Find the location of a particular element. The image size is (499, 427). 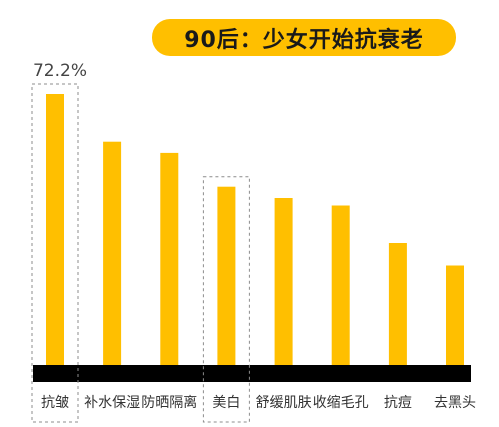

bar-去黑头 is located at coordinates (455, 315).